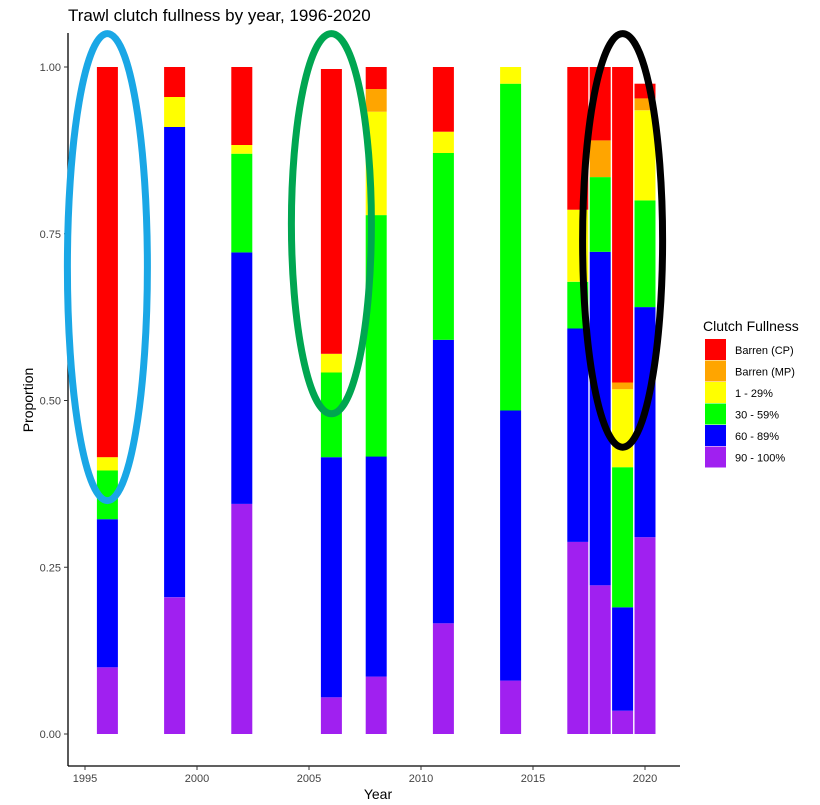  What do you see at coordinates (511, 247) in the screenshot?
I see `bar-segment-2014-30-59-` at bounding box center [511, 247].